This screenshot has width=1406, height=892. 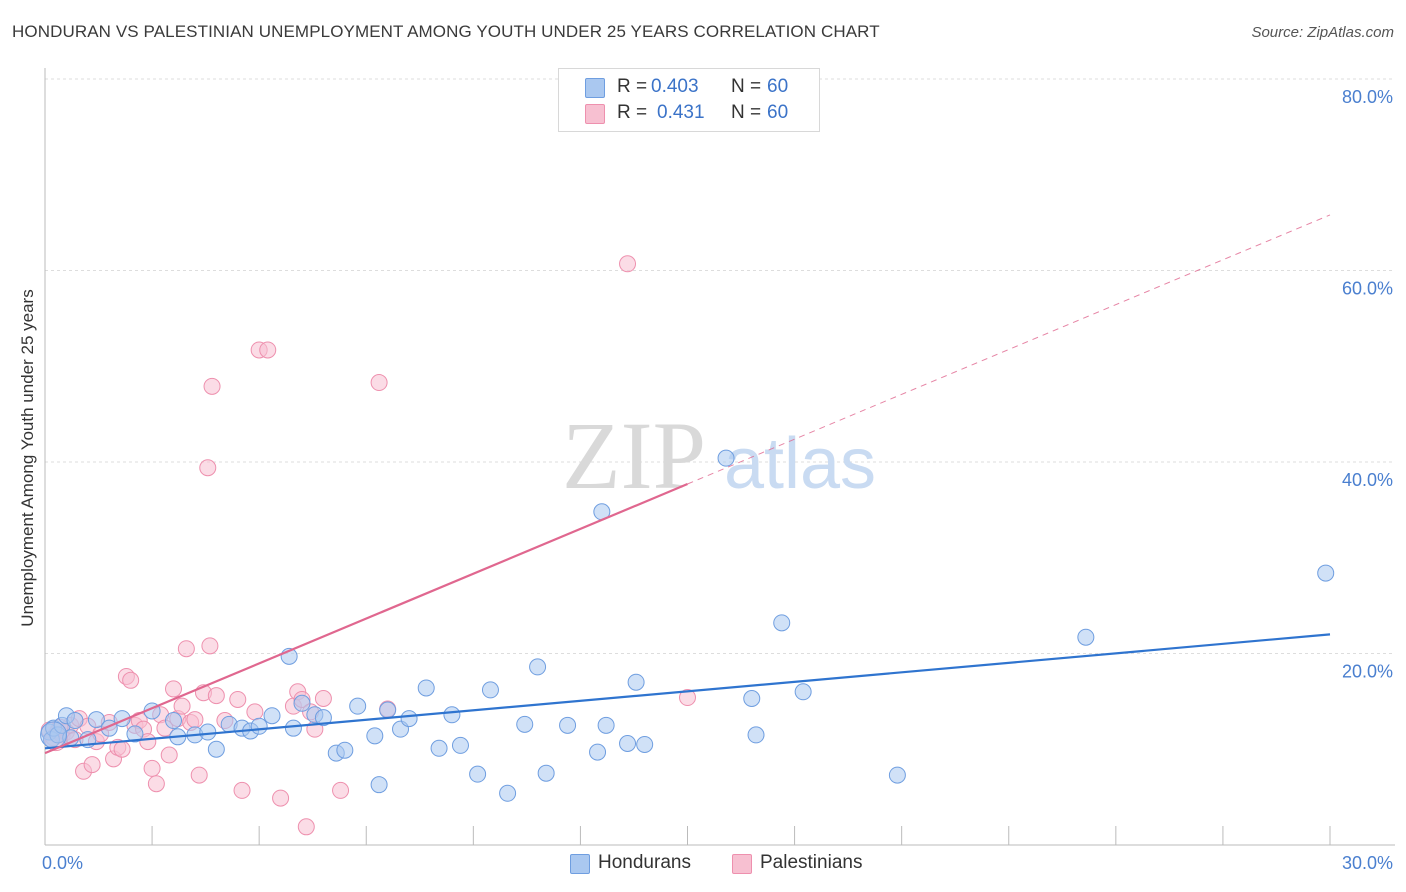 What do you see at coordinates (800, 464) in the screenshot?
I see `watermark-atlas: atlas` at bounding box center [800, 464].